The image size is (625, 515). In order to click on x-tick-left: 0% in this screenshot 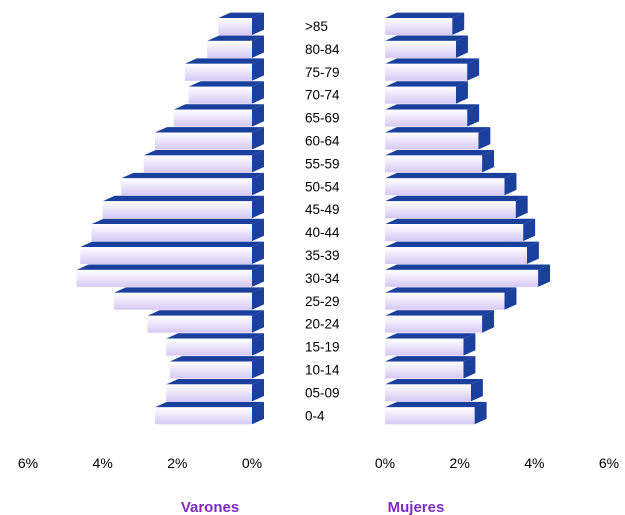, I will do `click(252, 463)`.